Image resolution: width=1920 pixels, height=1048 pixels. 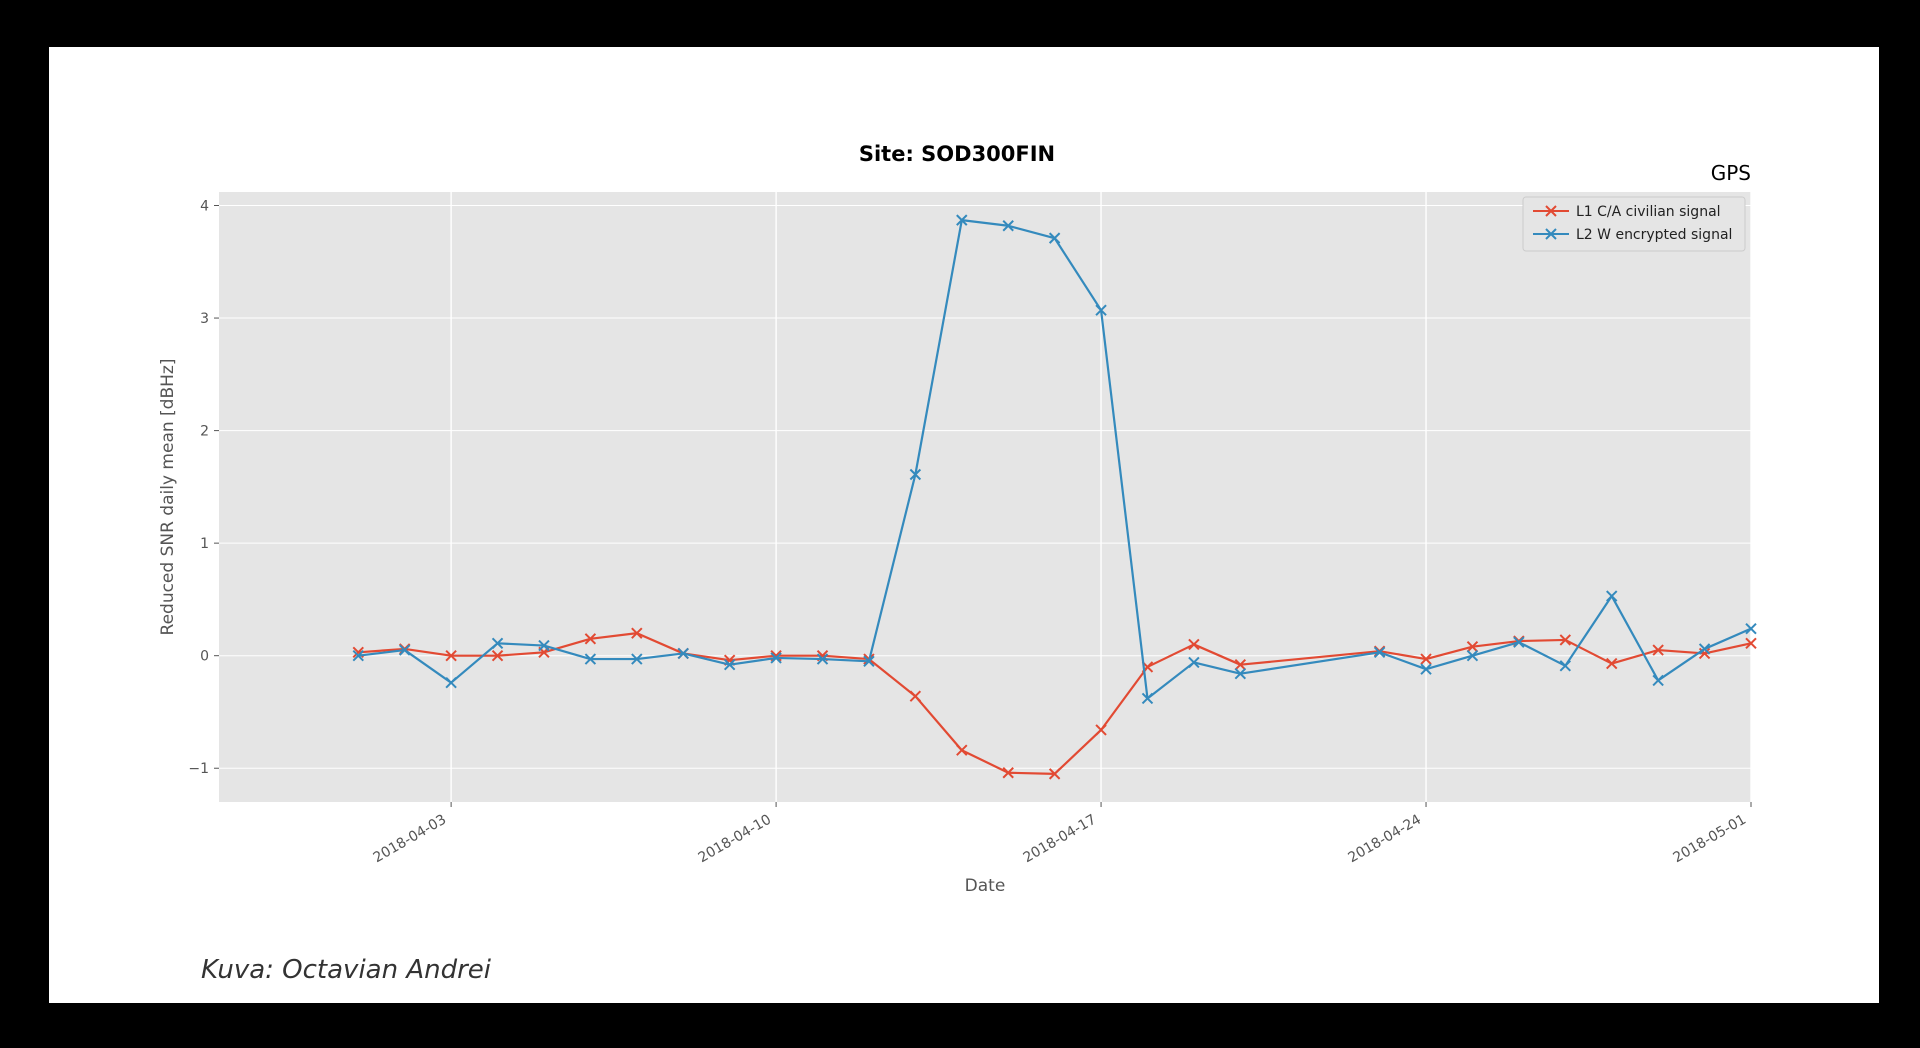 What do you see at coordinates (985, 886) in the screenshot?
I see `x-axis-label: Date` at bounding box center [985, 886].